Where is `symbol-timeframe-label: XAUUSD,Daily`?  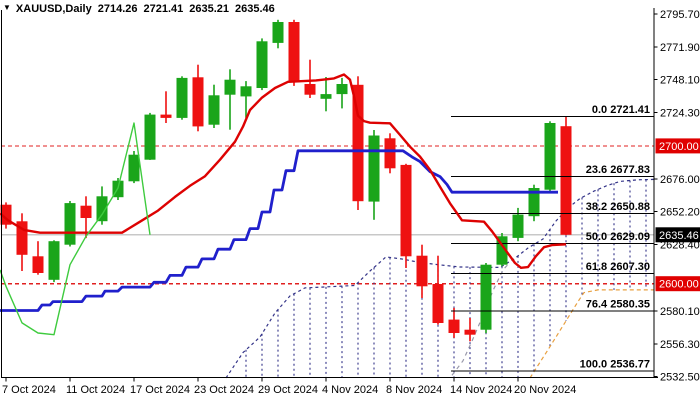
symbol-timeframe-label: XAUUSD,Daily is located at coordinates (53, 8).